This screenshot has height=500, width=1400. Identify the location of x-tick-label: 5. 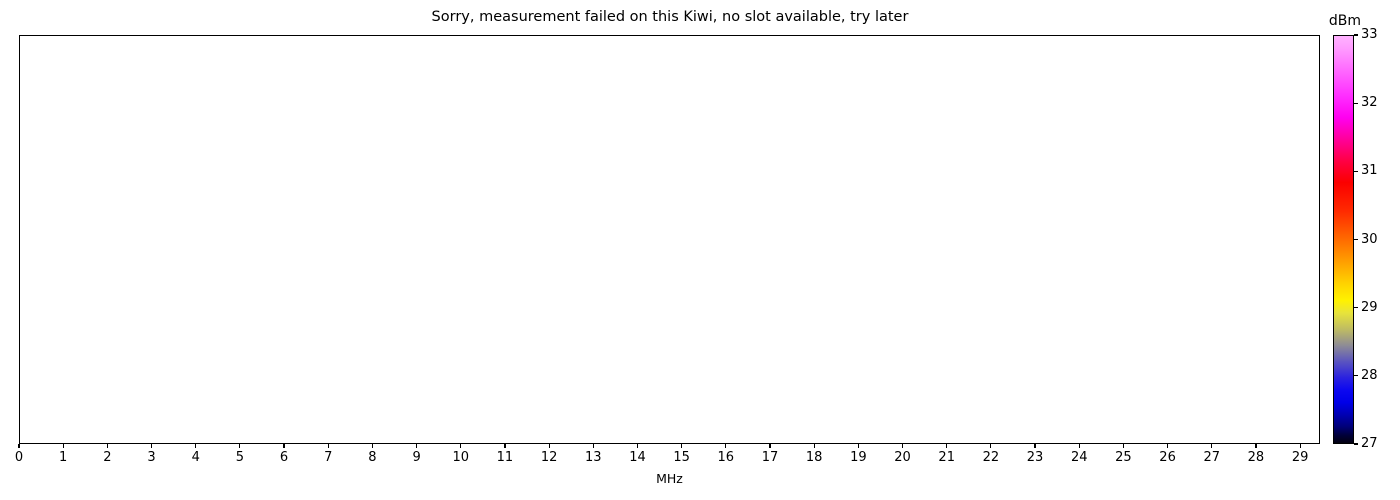
(240, 457).